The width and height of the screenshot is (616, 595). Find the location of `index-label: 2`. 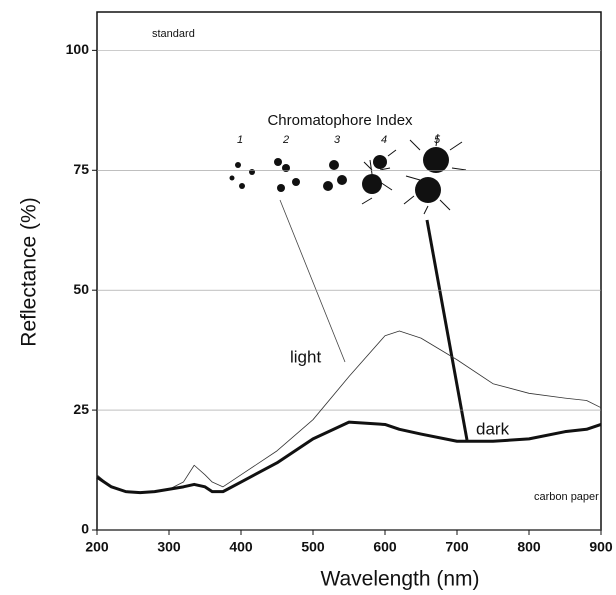

index-label: 2 is located at coordinates (285, 140).